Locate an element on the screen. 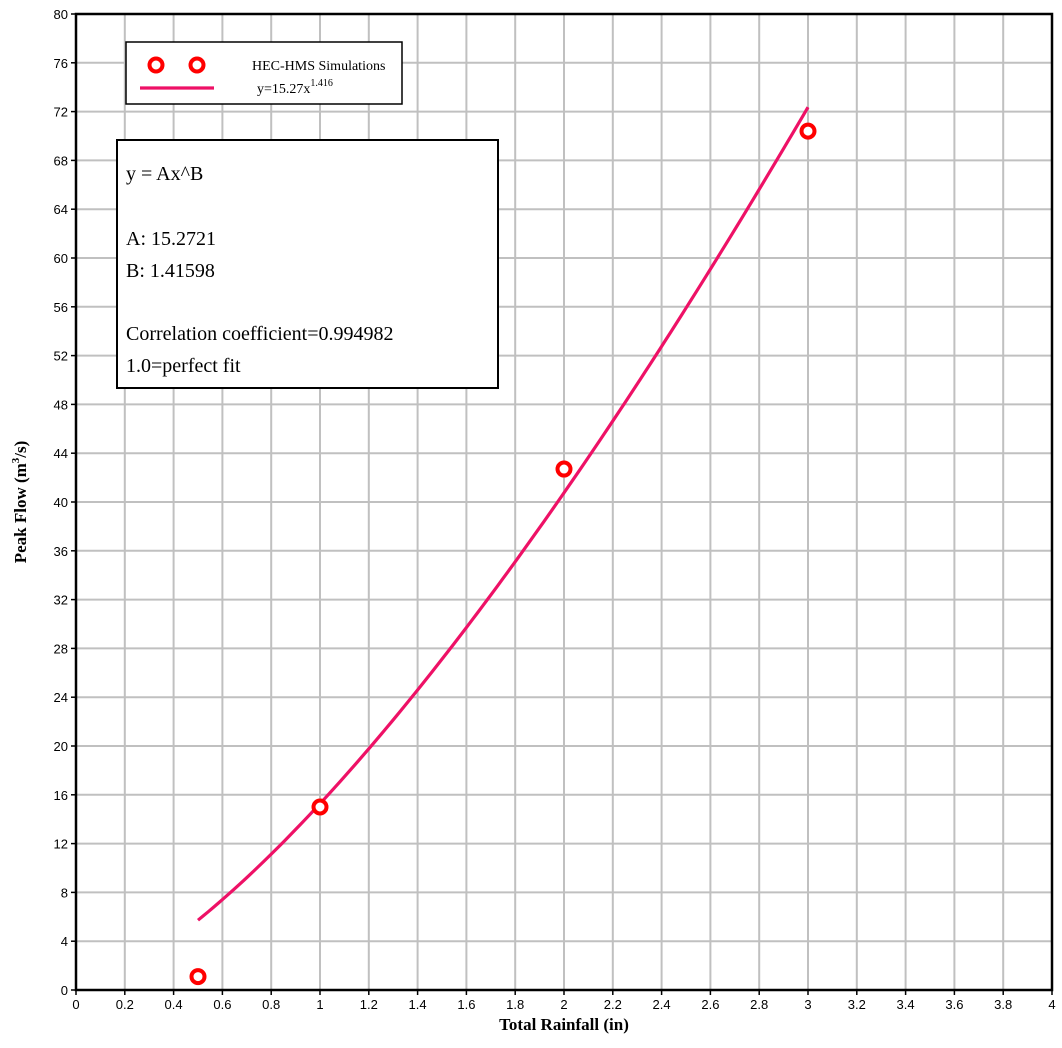  fit-coefficient-a: A: 15.2721 is located at coordinates (171, 239).